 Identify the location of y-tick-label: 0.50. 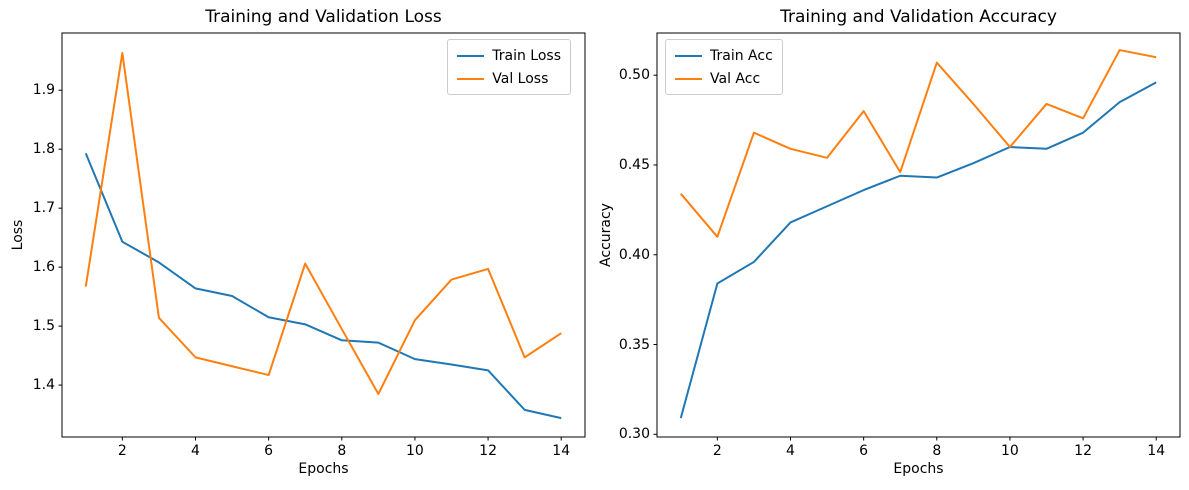
(634, 75).